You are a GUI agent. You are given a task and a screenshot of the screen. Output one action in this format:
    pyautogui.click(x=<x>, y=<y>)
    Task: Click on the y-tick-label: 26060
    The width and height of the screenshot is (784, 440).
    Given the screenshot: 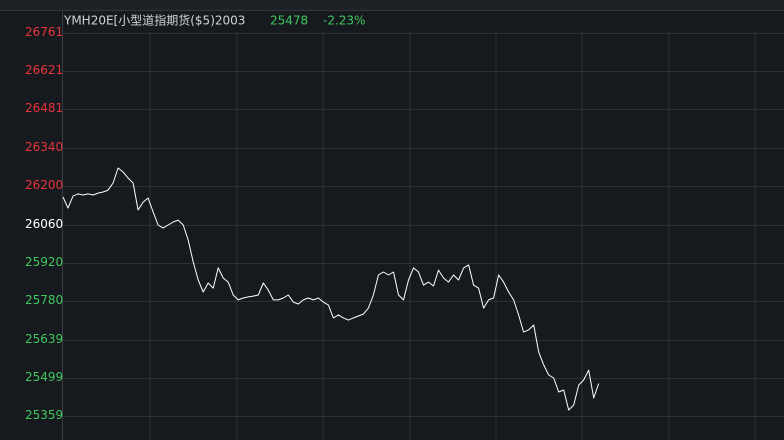 What is the action you would take?
    pyautogui.click(x=44, y=224)
    